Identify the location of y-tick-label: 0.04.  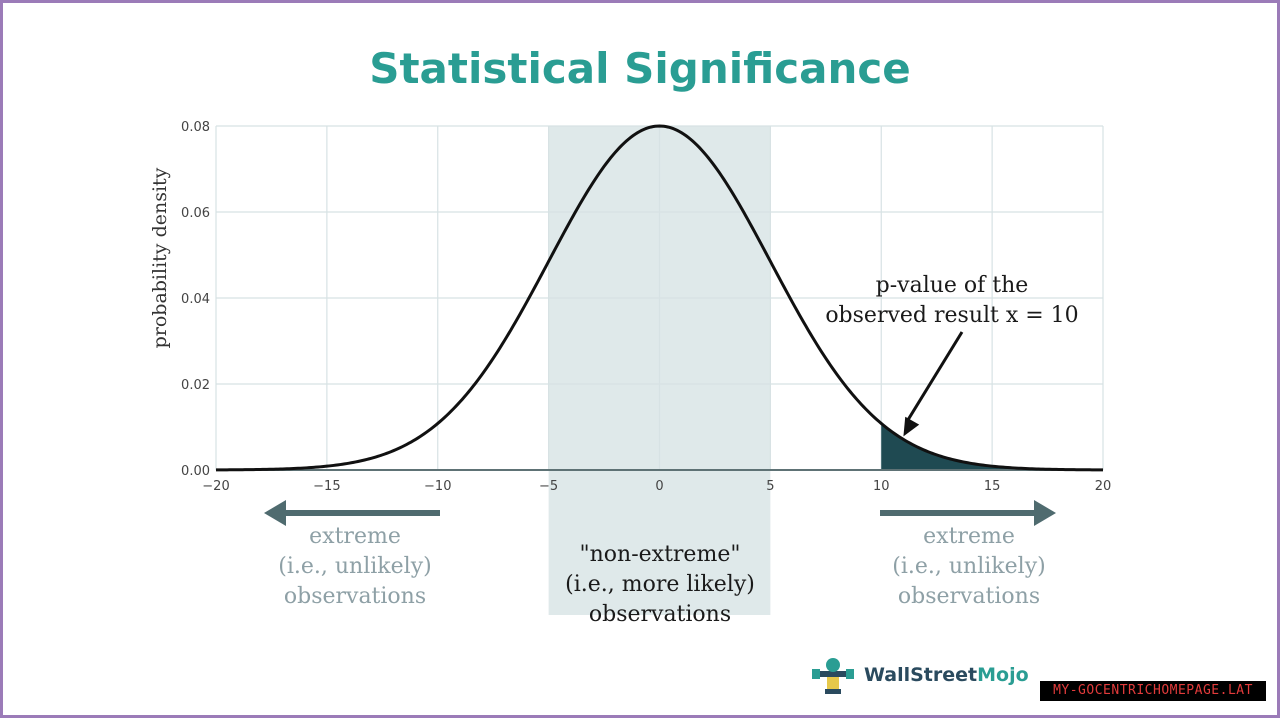
(195, 299).